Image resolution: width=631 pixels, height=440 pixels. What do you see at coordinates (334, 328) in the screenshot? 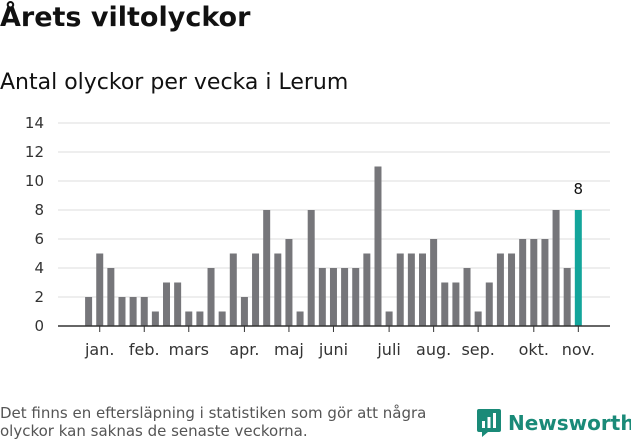
I see `x-axis` at bounding box center [334, 328].